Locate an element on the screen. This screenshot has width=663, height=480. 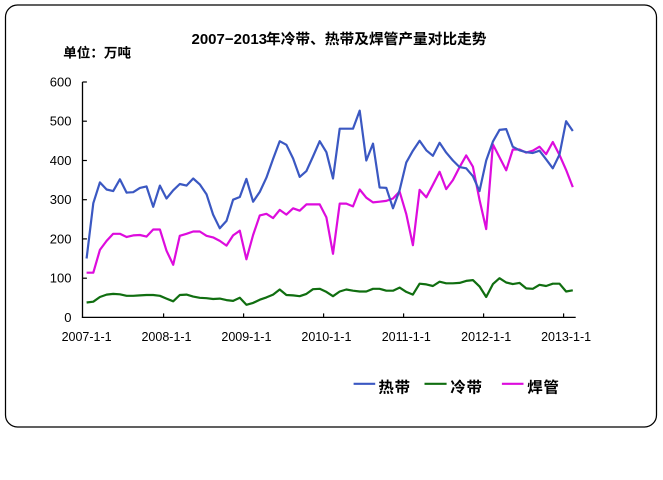
svg-text: 2008-1-1 is located at coordinates (166, 337).